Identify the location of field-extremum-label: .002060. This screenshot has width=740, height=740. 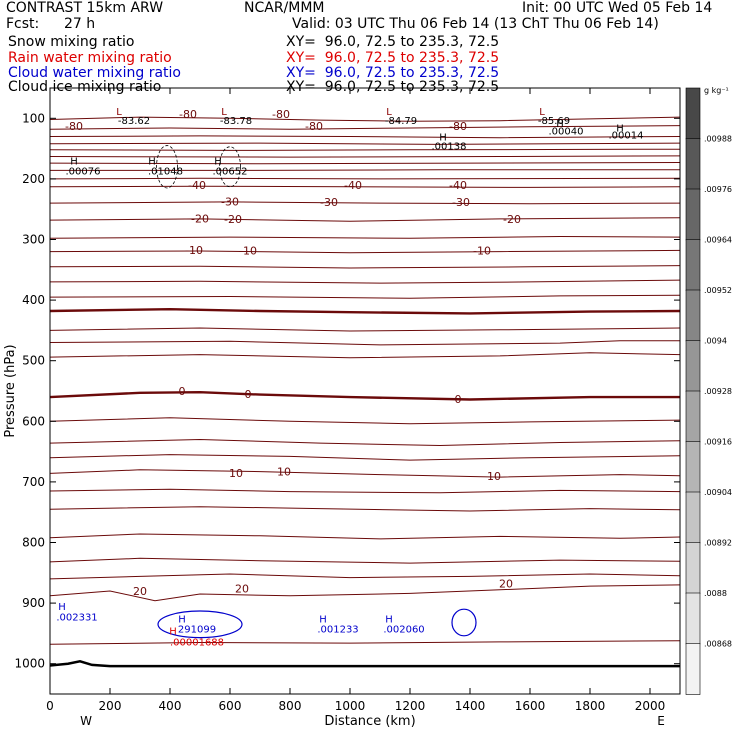
(403, 630).